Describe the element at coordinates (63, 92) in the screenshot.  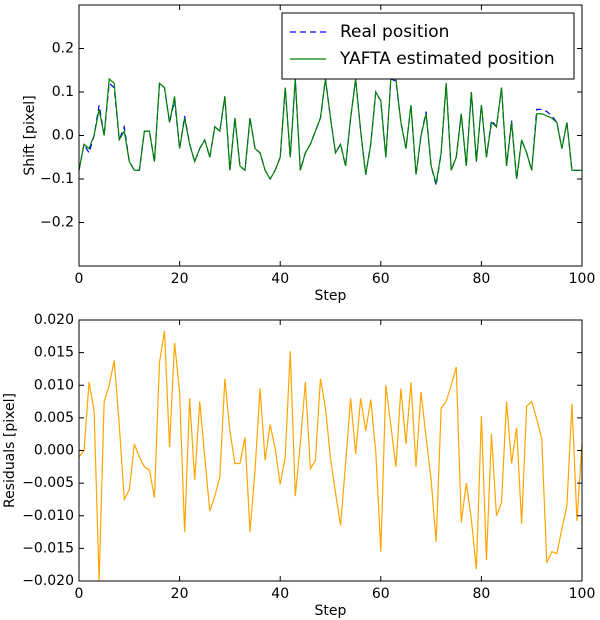
I see `y-tick-label: 0.1` at that location.